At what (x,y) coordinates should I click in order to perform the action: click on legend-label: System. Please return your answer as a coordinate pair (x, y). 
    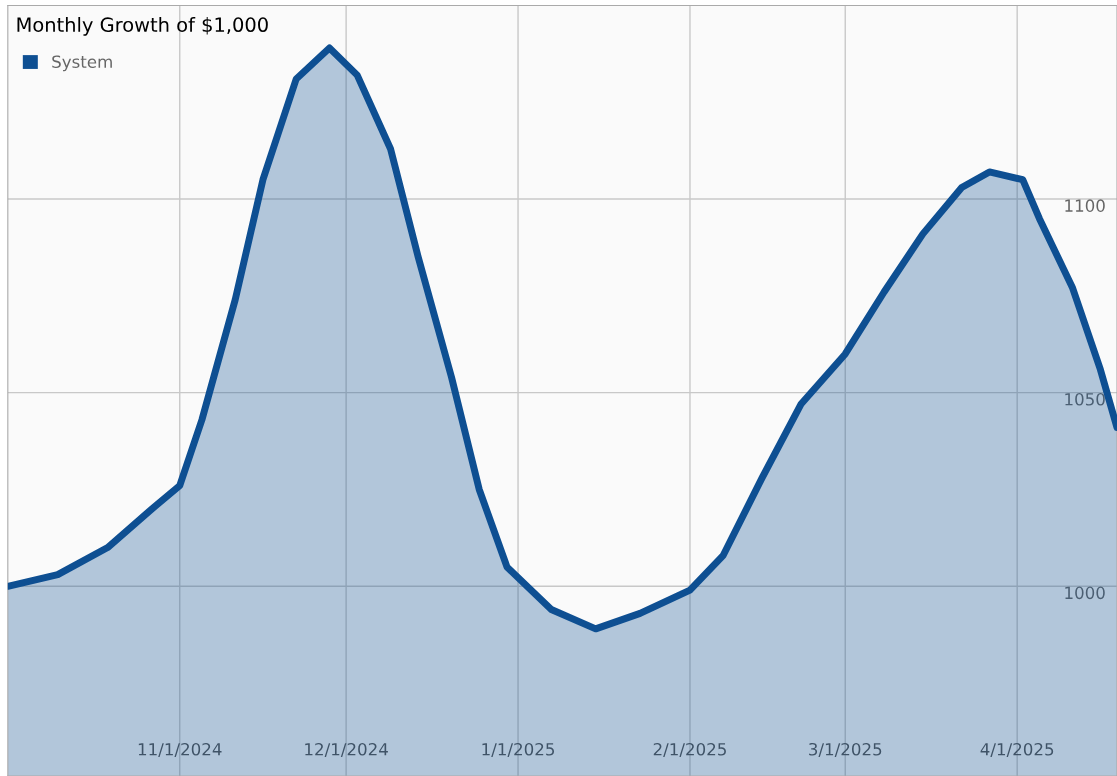
    Looking at the image, I should click on (82, 63).